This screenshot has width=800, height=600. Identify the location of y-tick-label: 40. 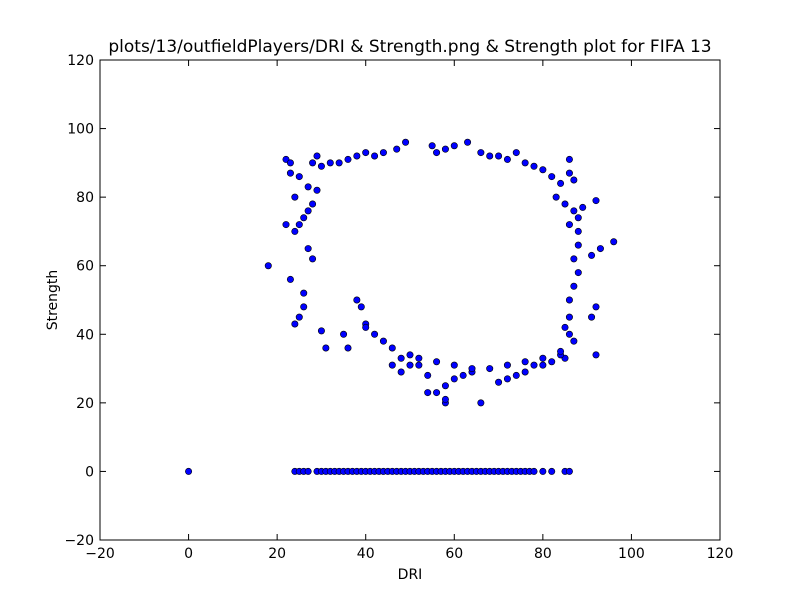
(85, 335).